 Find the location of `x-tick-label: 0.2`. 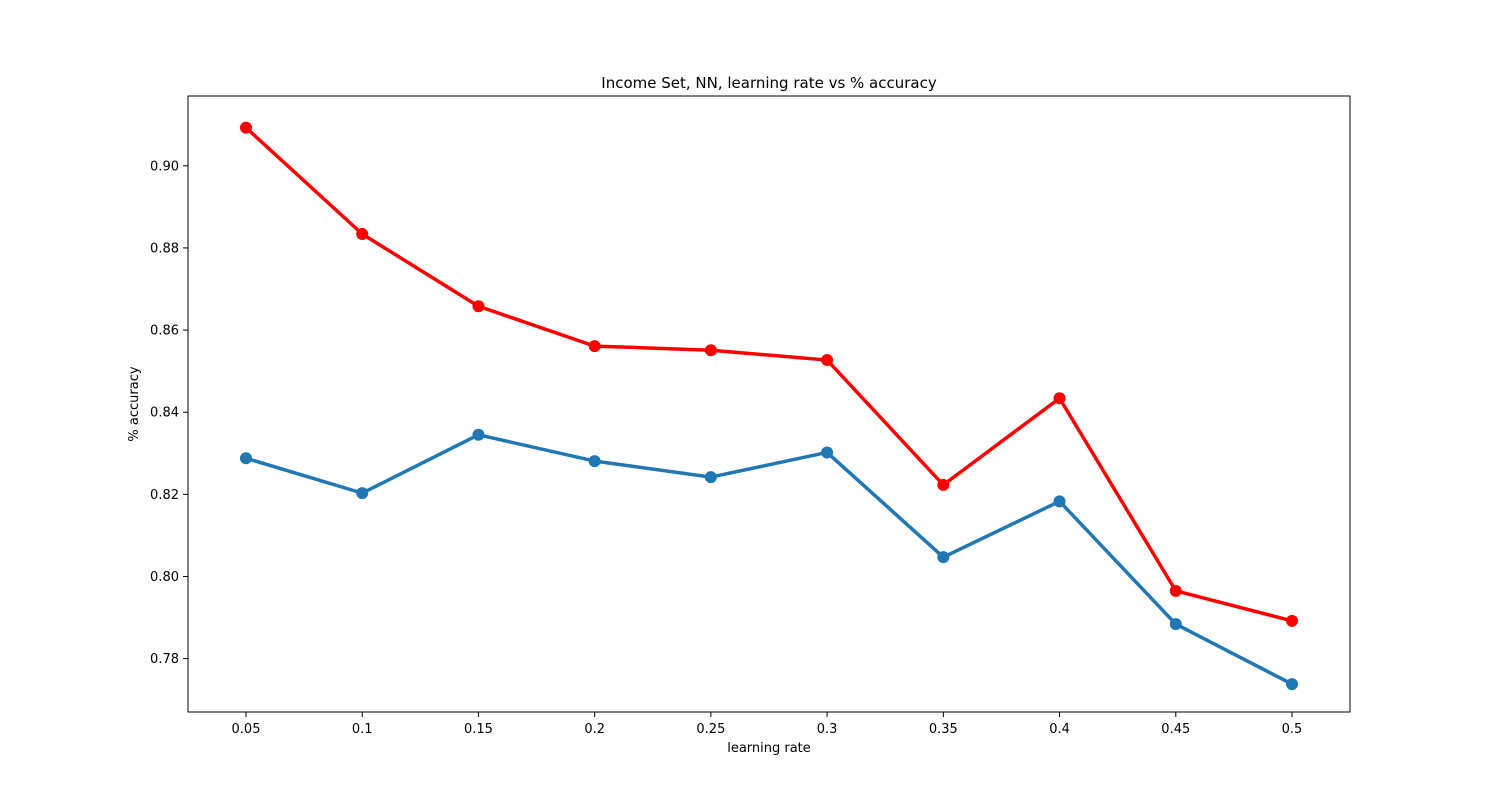

x-tick-label: 0.2 is located at coordinates (594, 729).